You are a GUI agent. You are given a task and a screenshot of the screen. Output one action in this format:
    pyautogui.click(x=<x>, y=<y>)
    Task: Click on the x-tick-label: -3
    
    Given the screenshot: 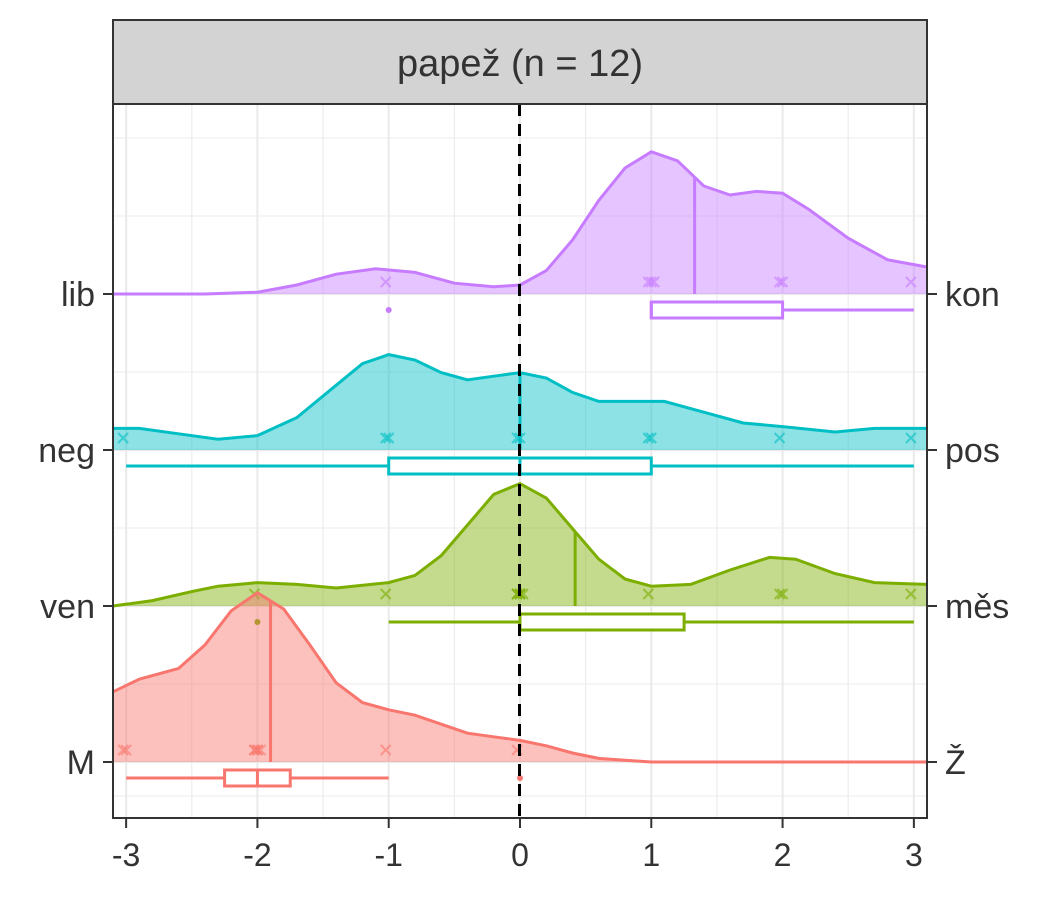 What is the action you would take?
    pyautogui.click(x=126, y=855)
    